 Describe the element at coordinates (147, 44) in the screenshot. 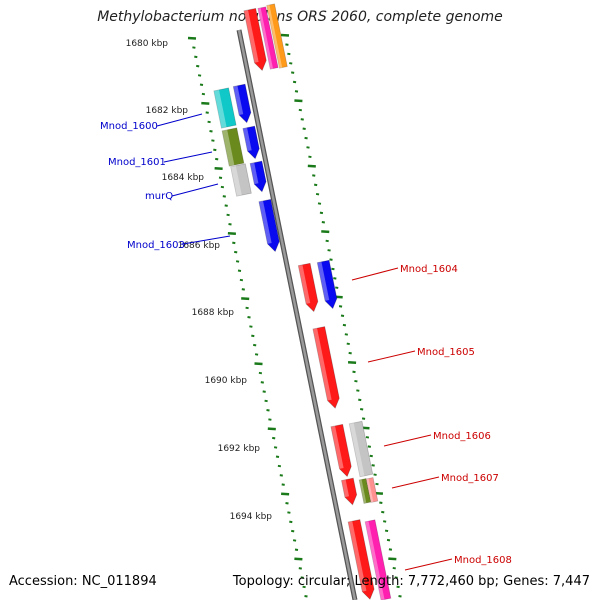

I see `scale-label: 1680 kbp` at that location.